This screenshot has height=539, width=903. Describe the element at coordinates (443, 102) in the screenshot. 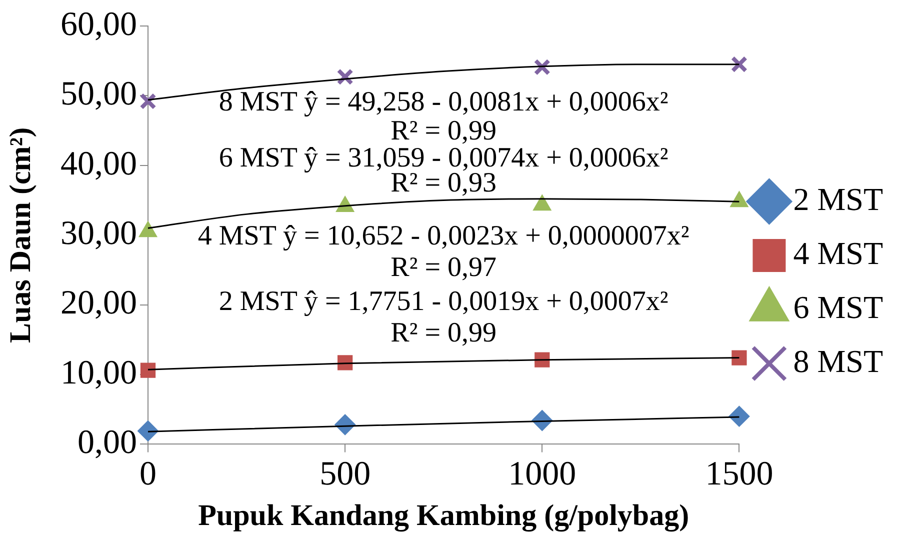

I see `annotation: 8 MST ŷ = 49,258 - 0,0081x + 0,0006x²` at that location.